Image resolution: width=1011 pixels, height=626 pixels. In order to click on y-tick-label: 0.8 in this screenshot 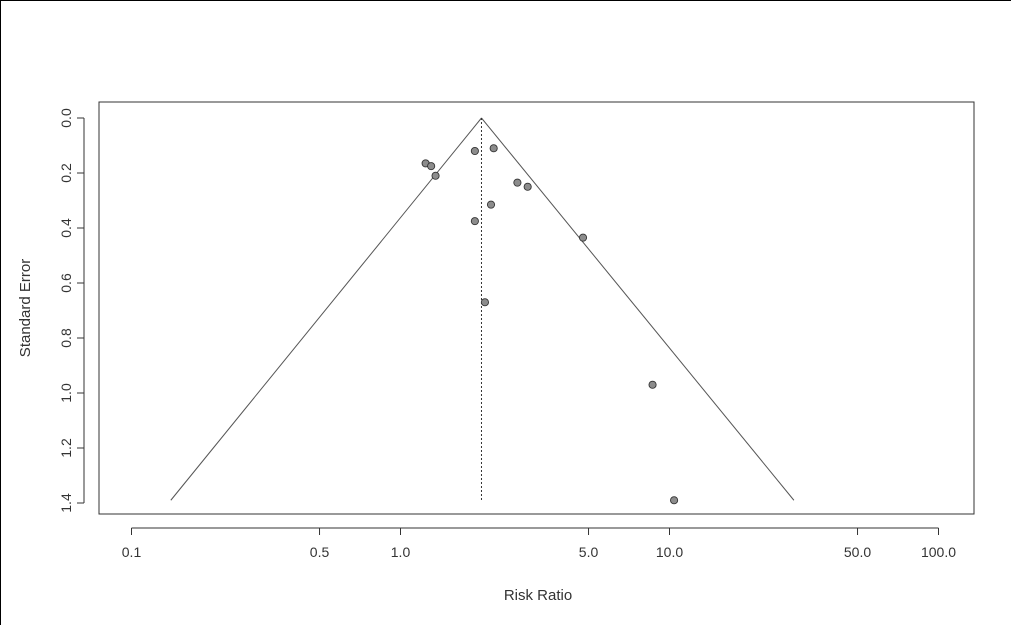, I will do `click(66, 338)`.